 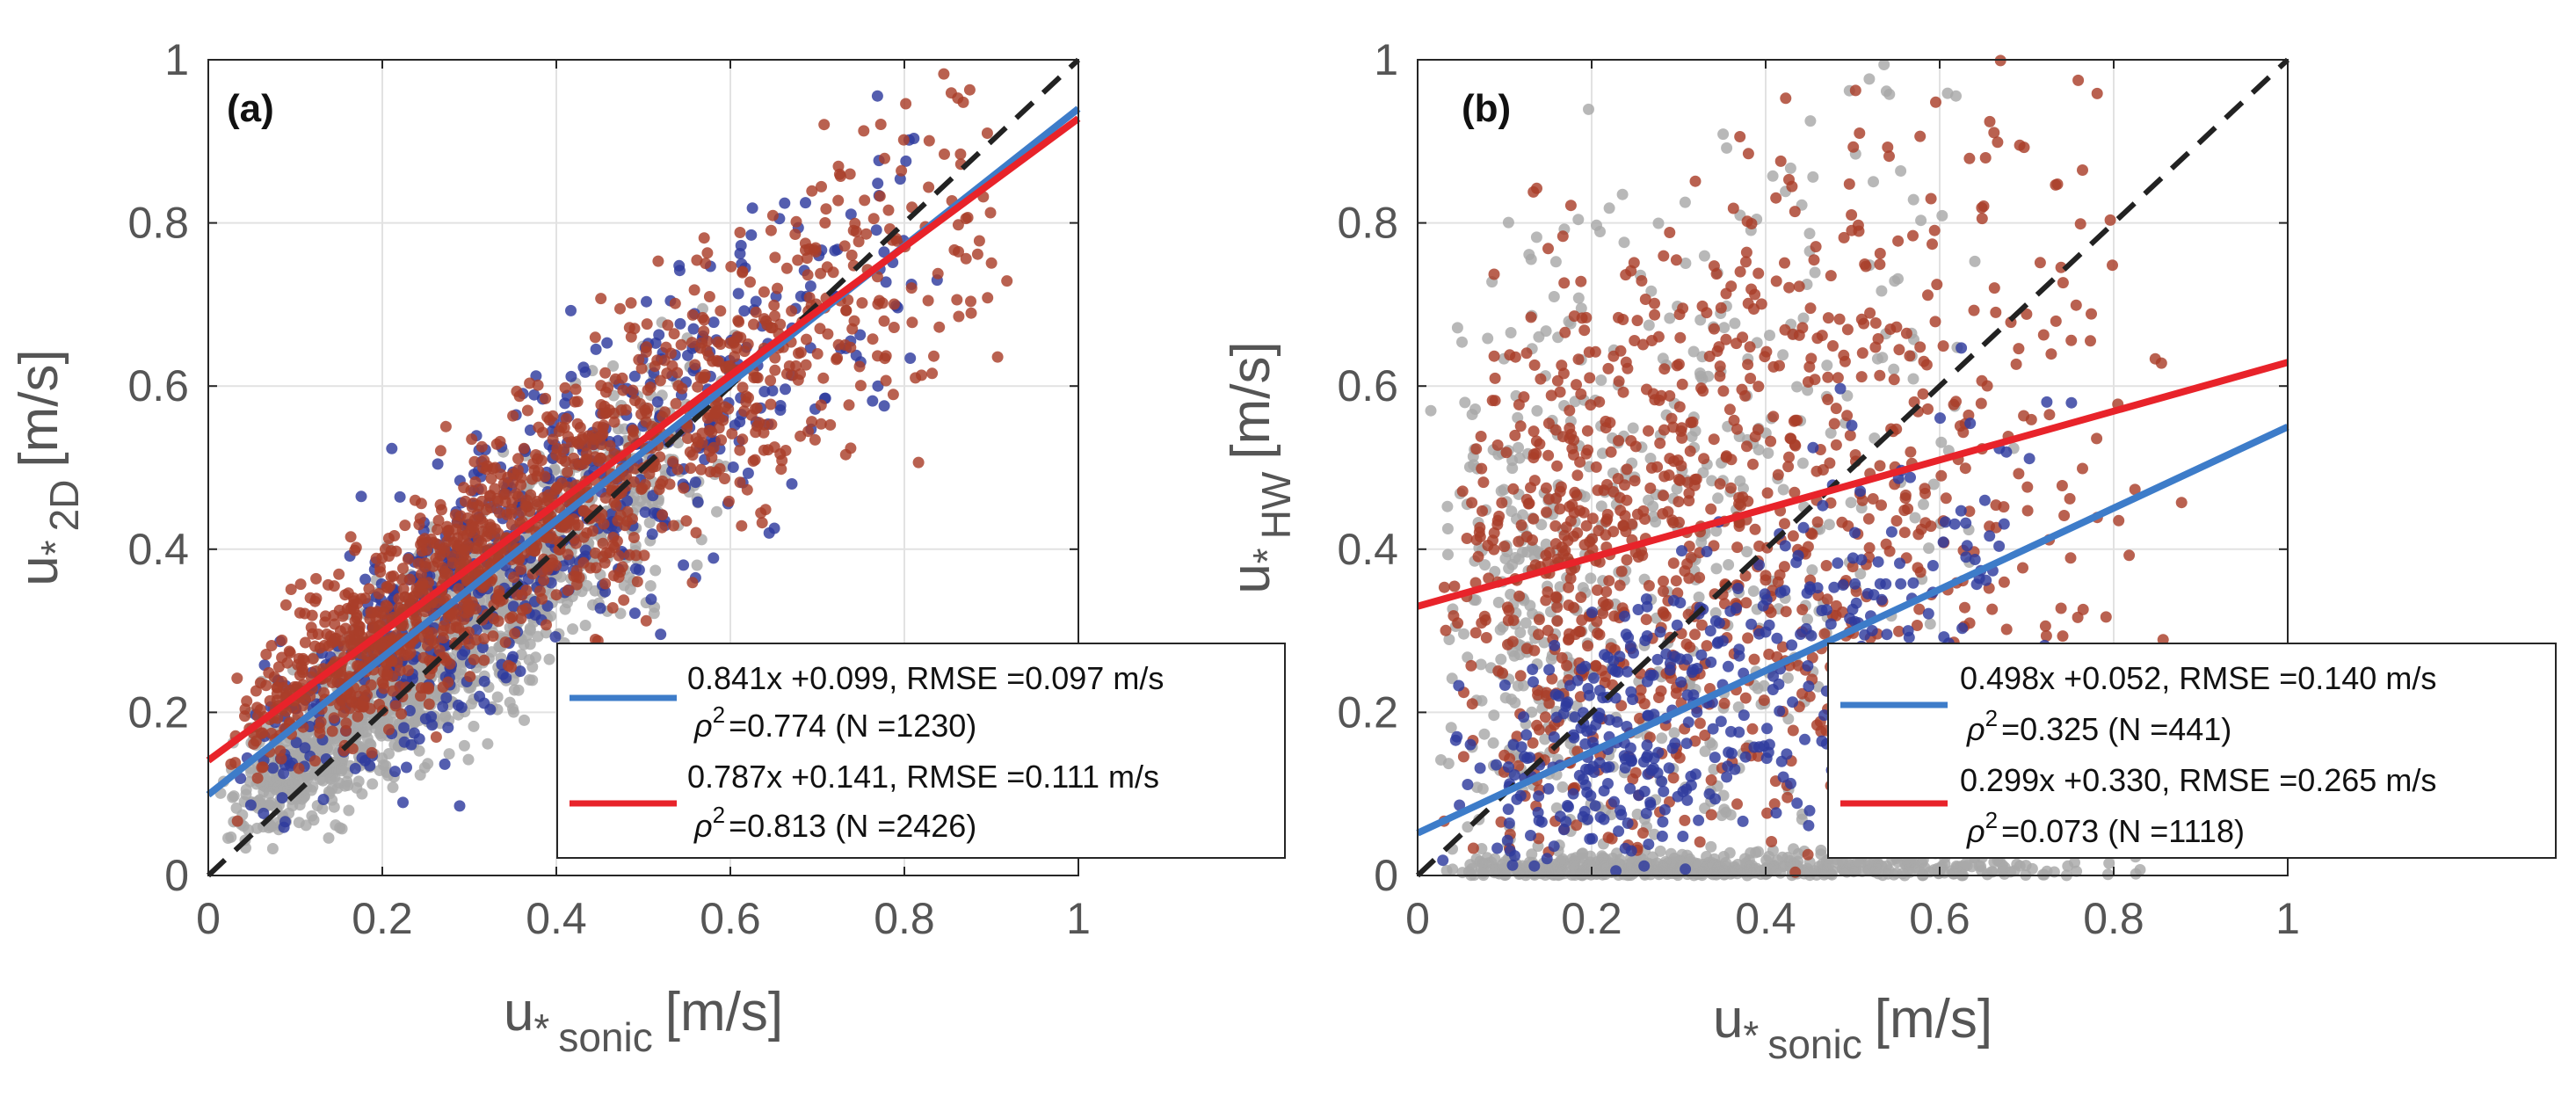 What do you see at coordinates (719, 815) in the screenshot?
I see `legend-rho-exp-red-a: 2` at bounding box center [719, 815].